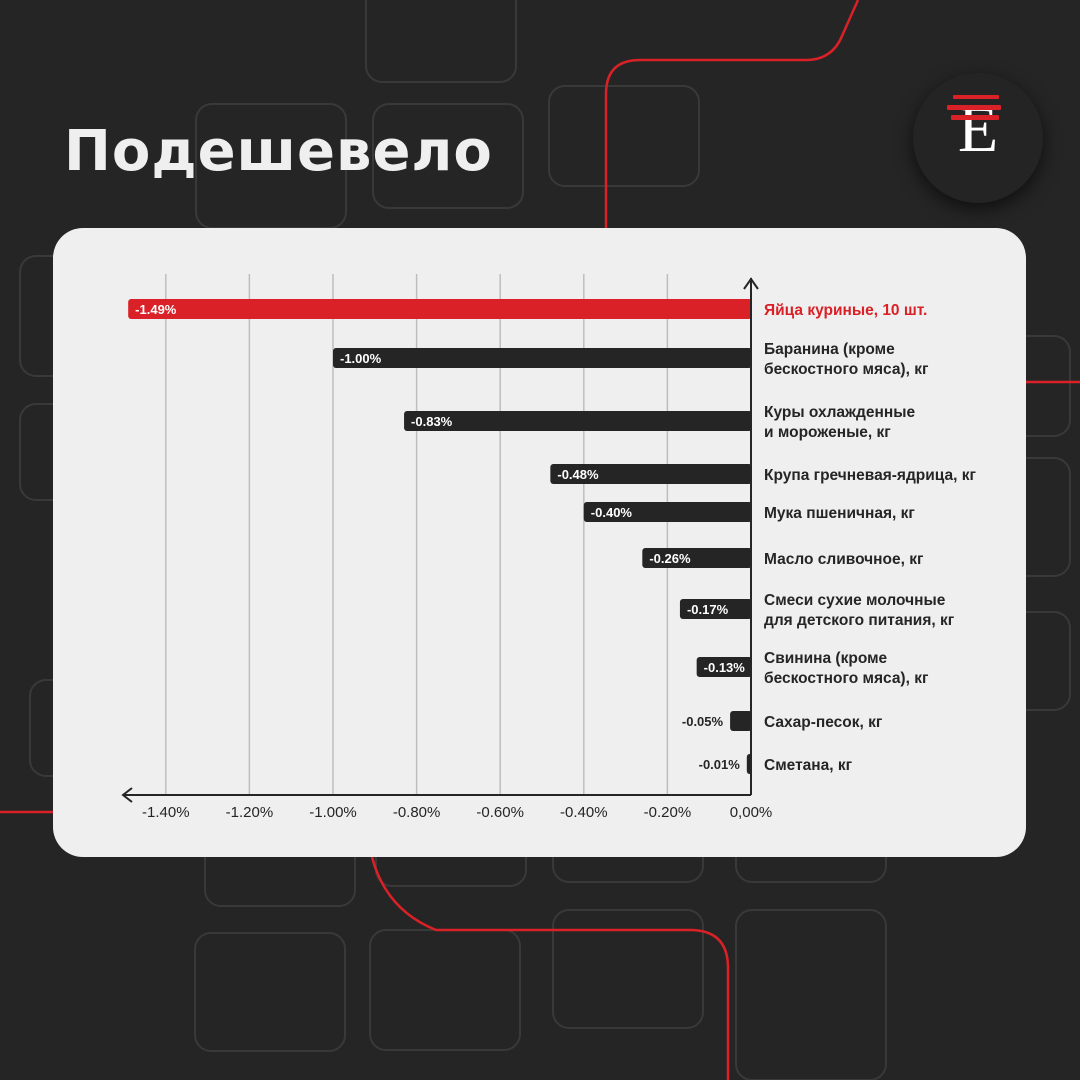 This screenshot has width=1080, height=1080. Describe the element at coordinates (584, 812) in the screenshot. I see `x-tick-label: -0.40%` at that location.